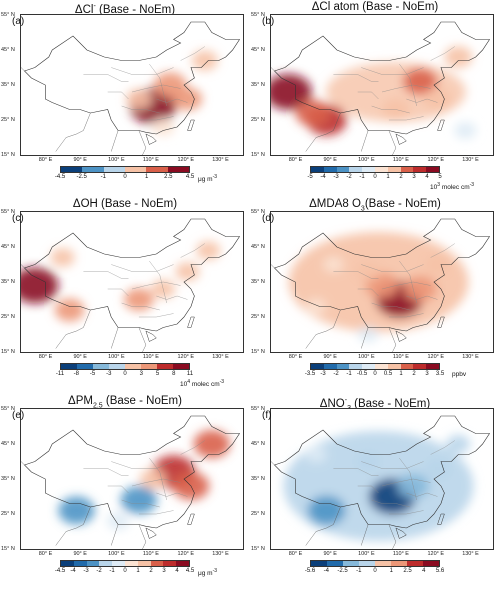 This screenshot has height=591, width=500. Describe the element at coordinates (258, 120) in the screenshot. I see `lat-tick-label: 25° N` at that location.